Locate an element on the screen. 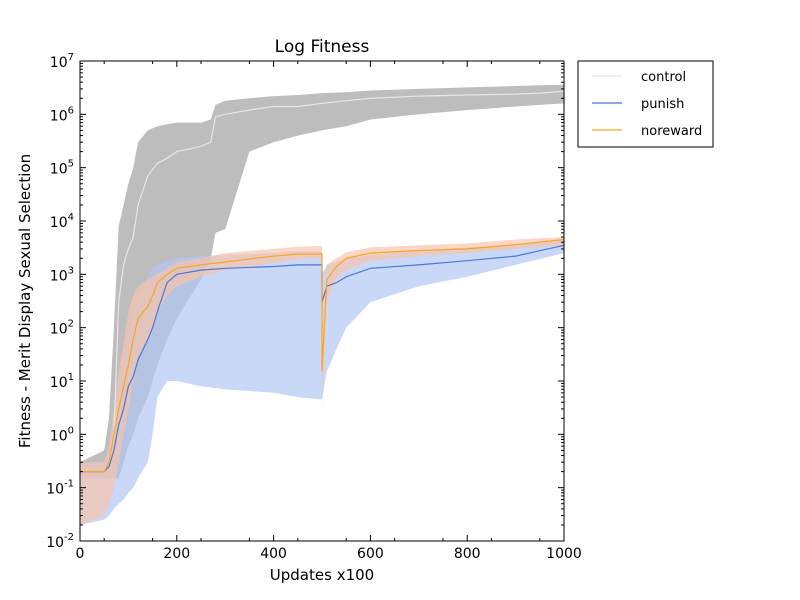 This screenshot has width=800, height=600. y-tick-label: 10³ is located at coordinates (62, 274).